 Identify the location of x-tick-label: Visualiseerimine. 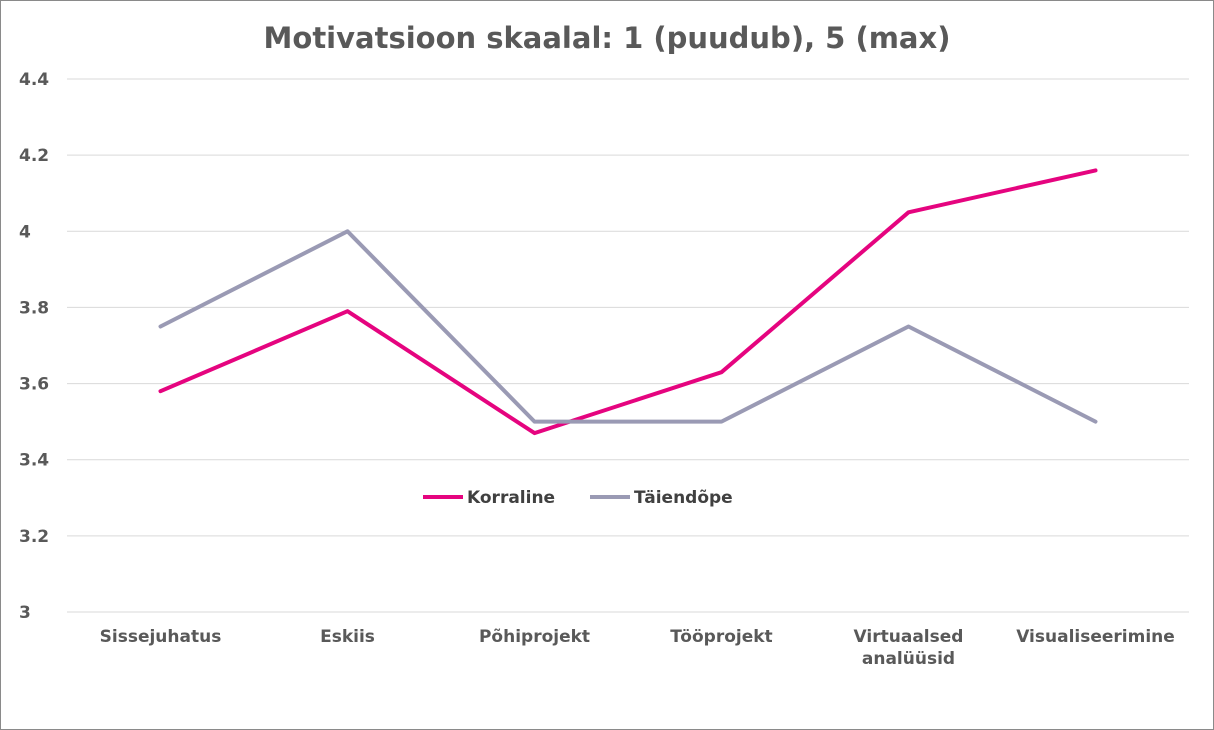
(1095, 637).